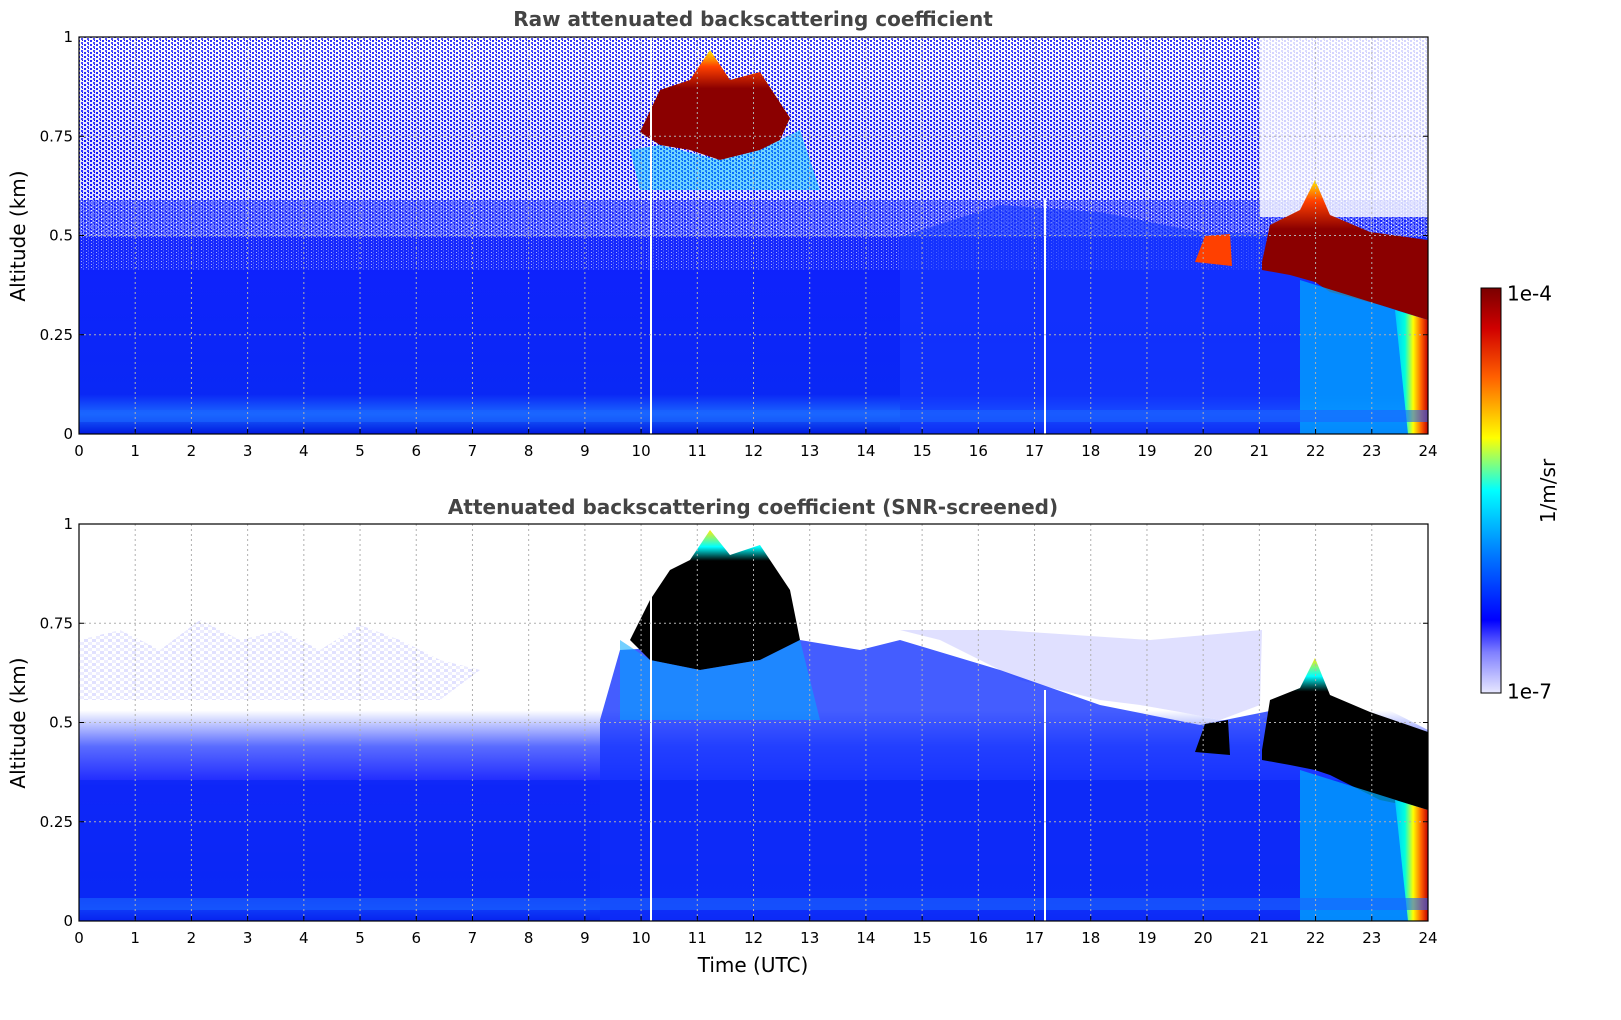 This screenshot has height=1020, width=1621. What do you see at coordinates (1548, 490) in the screenshot?
I see `colorbar-unit-label: 1/m/sr` at bounding box center [1548, 490].